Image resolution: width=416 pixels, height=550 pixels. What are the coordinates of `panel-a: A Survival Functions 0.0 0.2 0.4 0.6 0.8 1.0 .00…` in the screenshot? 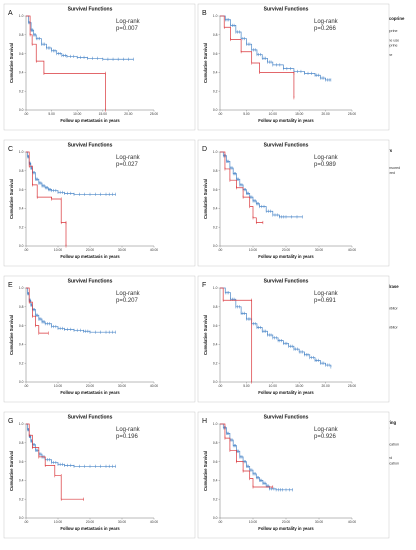 It's located at (99, 67).